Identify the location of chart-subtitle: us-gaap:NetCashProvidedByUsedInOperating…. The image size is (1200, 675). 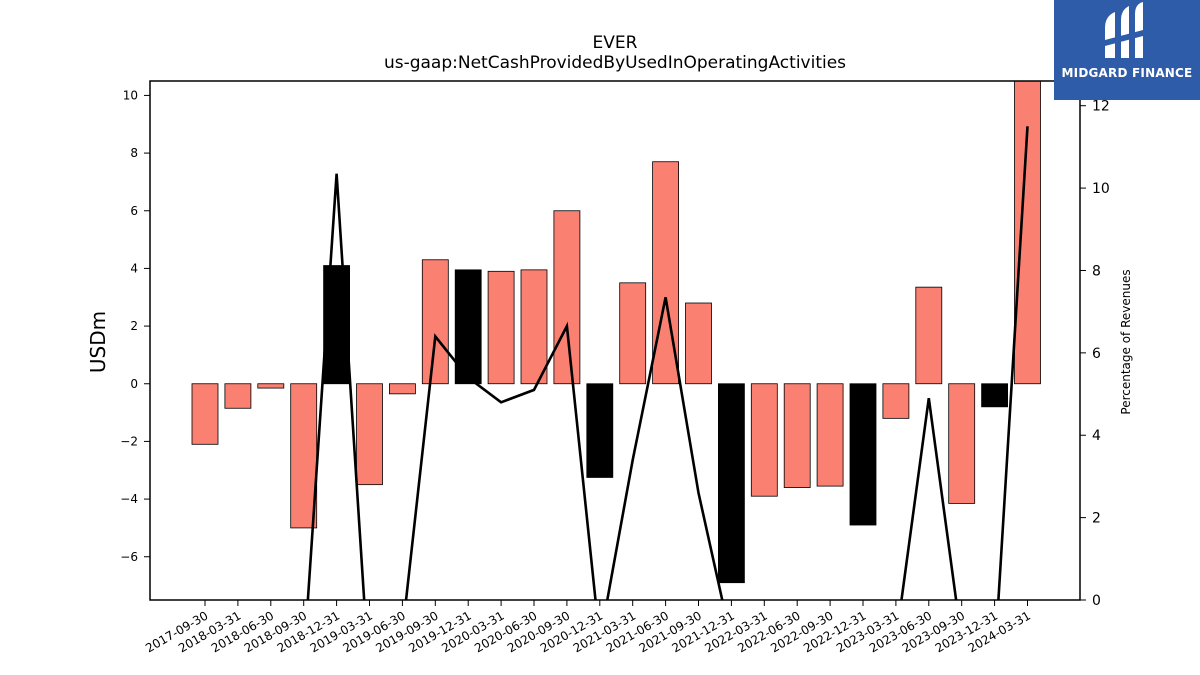
(615, 63).